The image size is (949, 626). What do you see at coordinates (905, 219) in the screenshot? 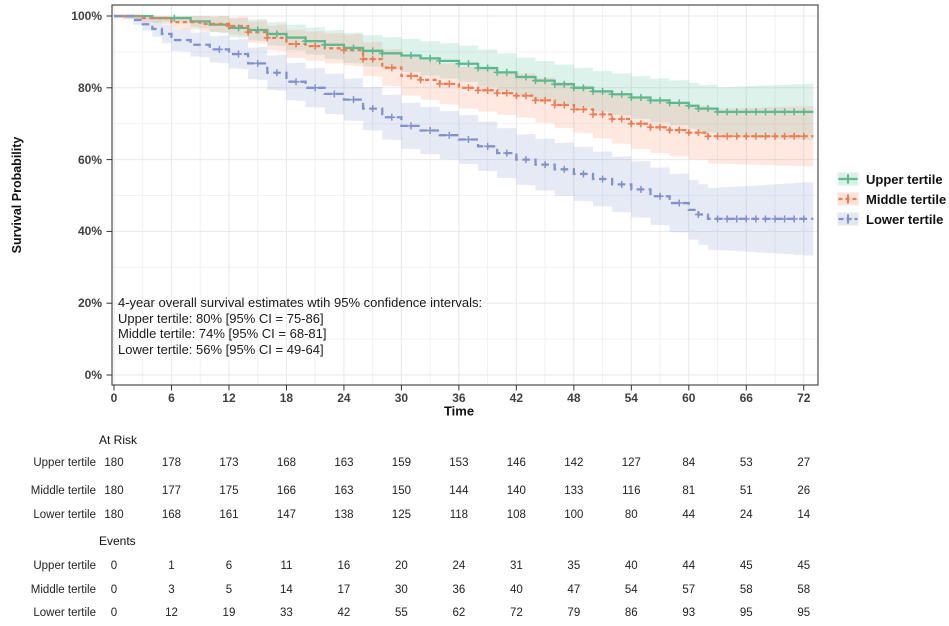
I see `legend-label-lower-tertile: Lower tertile` at bounding box center [905, 219].